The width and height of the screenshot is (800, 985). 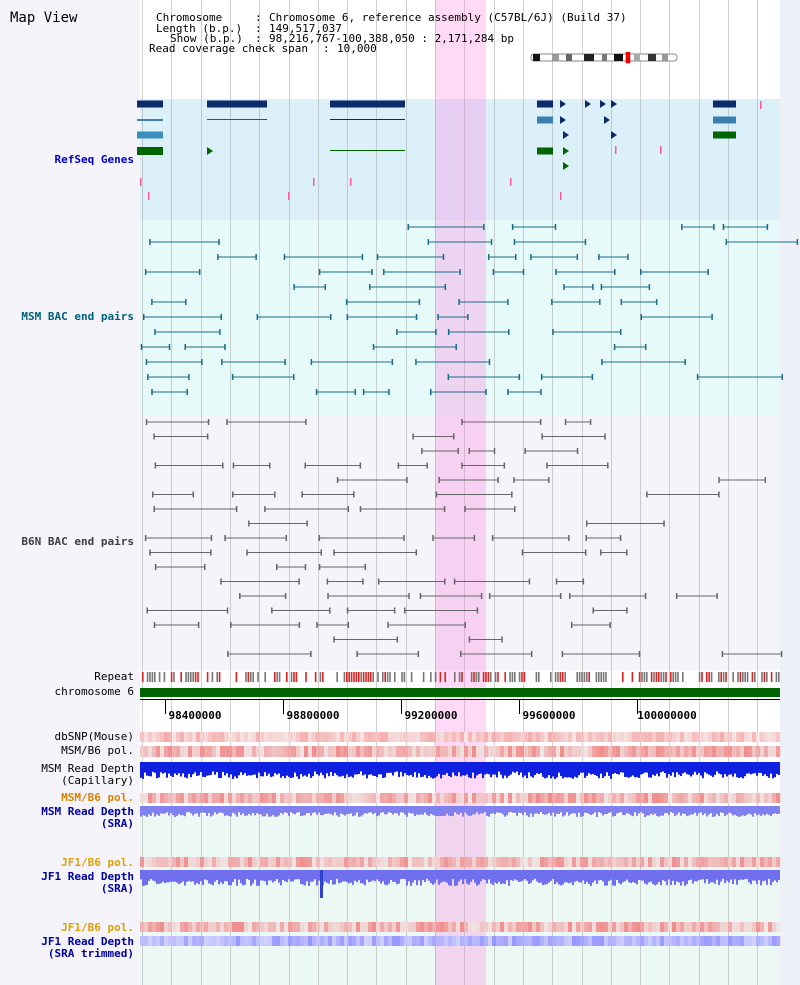 I want to click on jf1-b6-pol-label: JF1/B6 pol., so click(x=97, y=862).